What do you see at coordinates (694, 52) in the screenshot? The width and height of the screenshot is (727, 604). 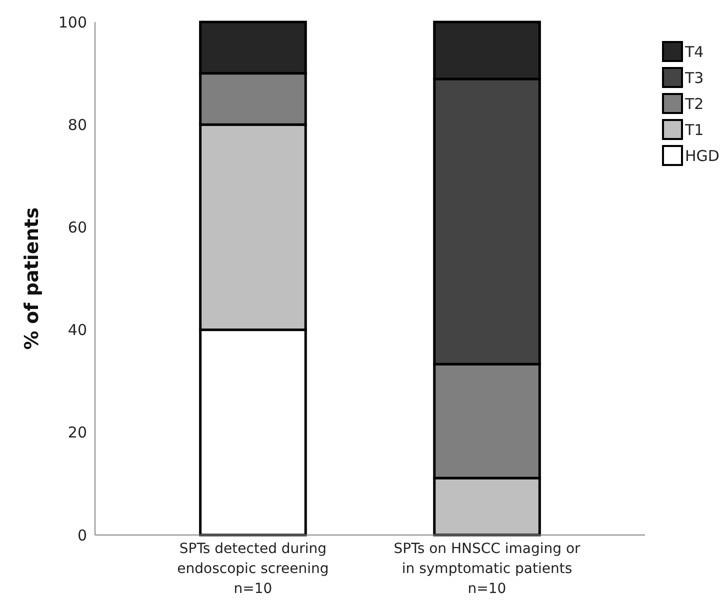 I see `legend-label: T4` at bounding box center [694, 52].